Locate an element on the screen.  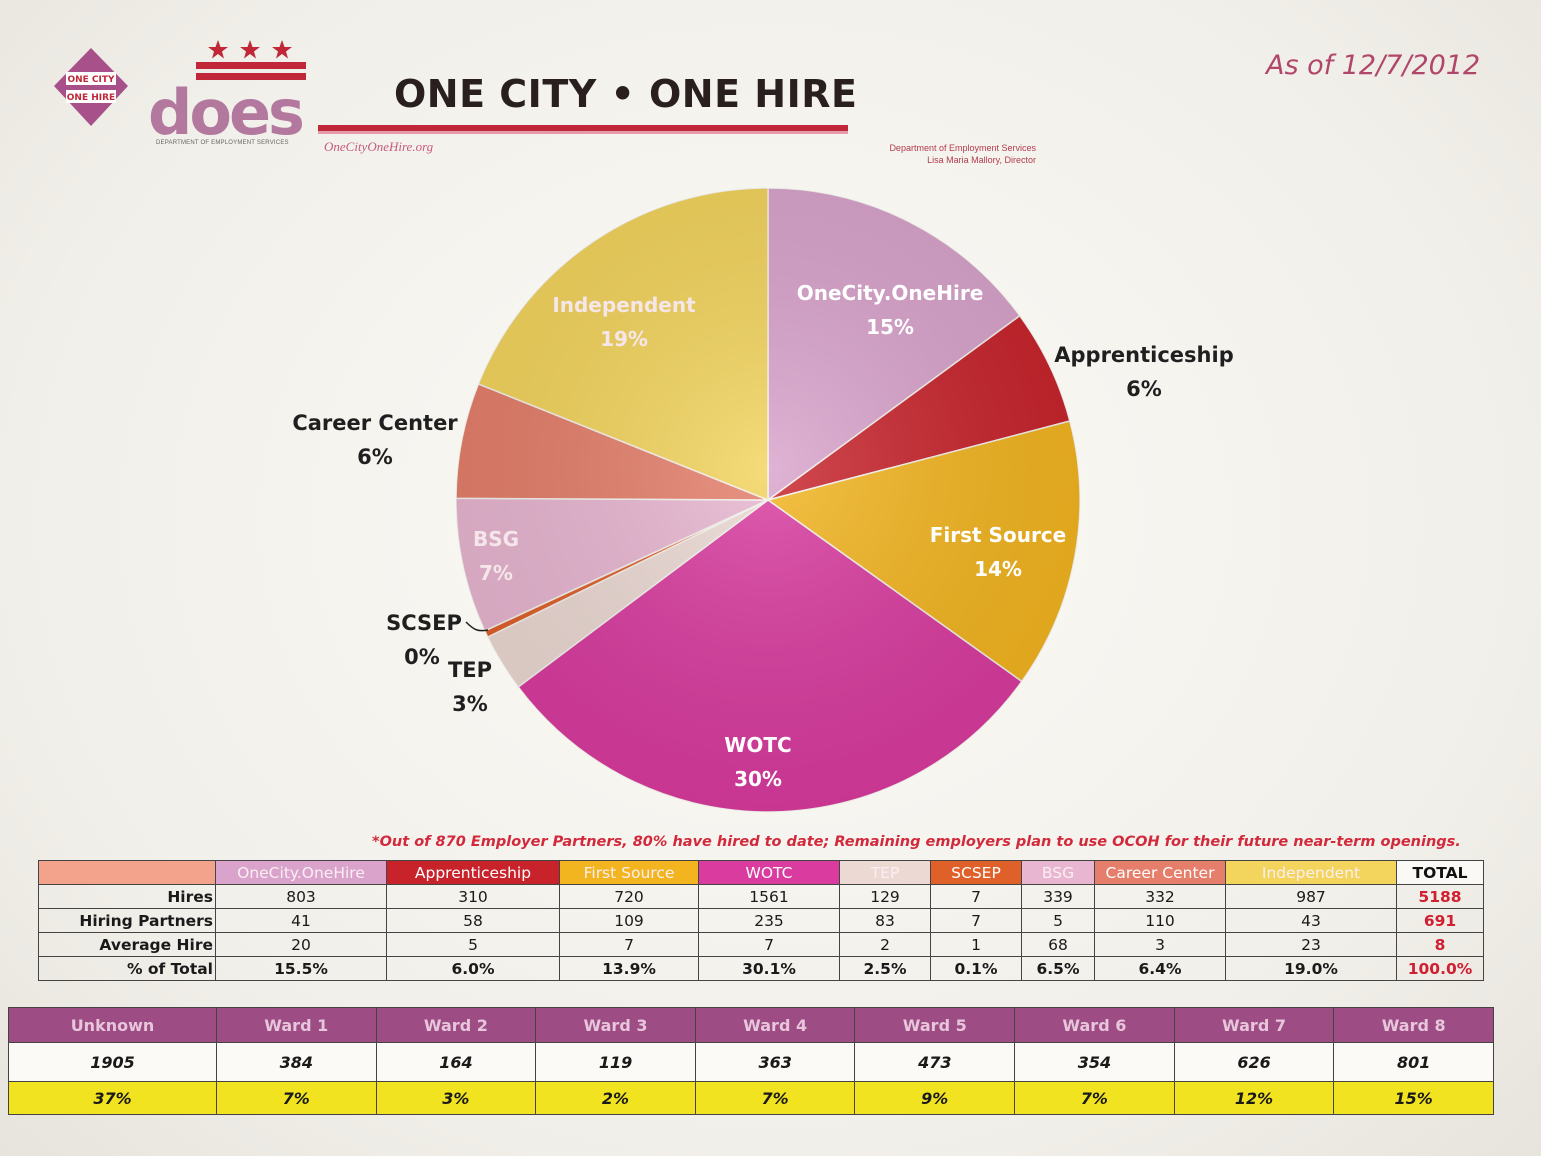
table-cell: 110 is located at coordinates (1160, 920).